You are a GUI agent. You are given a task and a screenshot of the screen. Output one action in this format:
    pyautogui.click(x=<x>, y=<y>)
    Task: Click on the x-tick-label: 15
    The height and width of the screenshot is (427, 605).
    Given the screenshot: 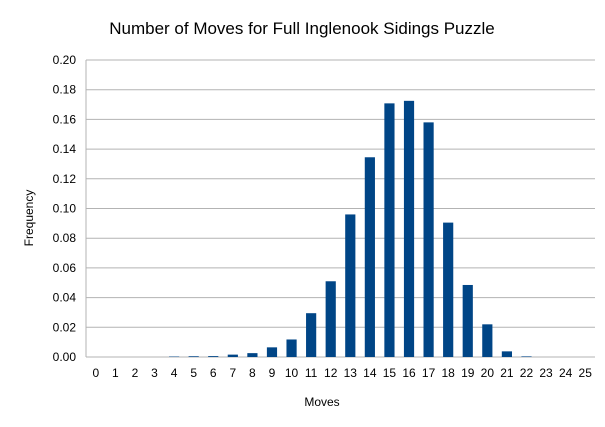 What is the action you would take?
    pyautogui.click(x=390, y=373)
    